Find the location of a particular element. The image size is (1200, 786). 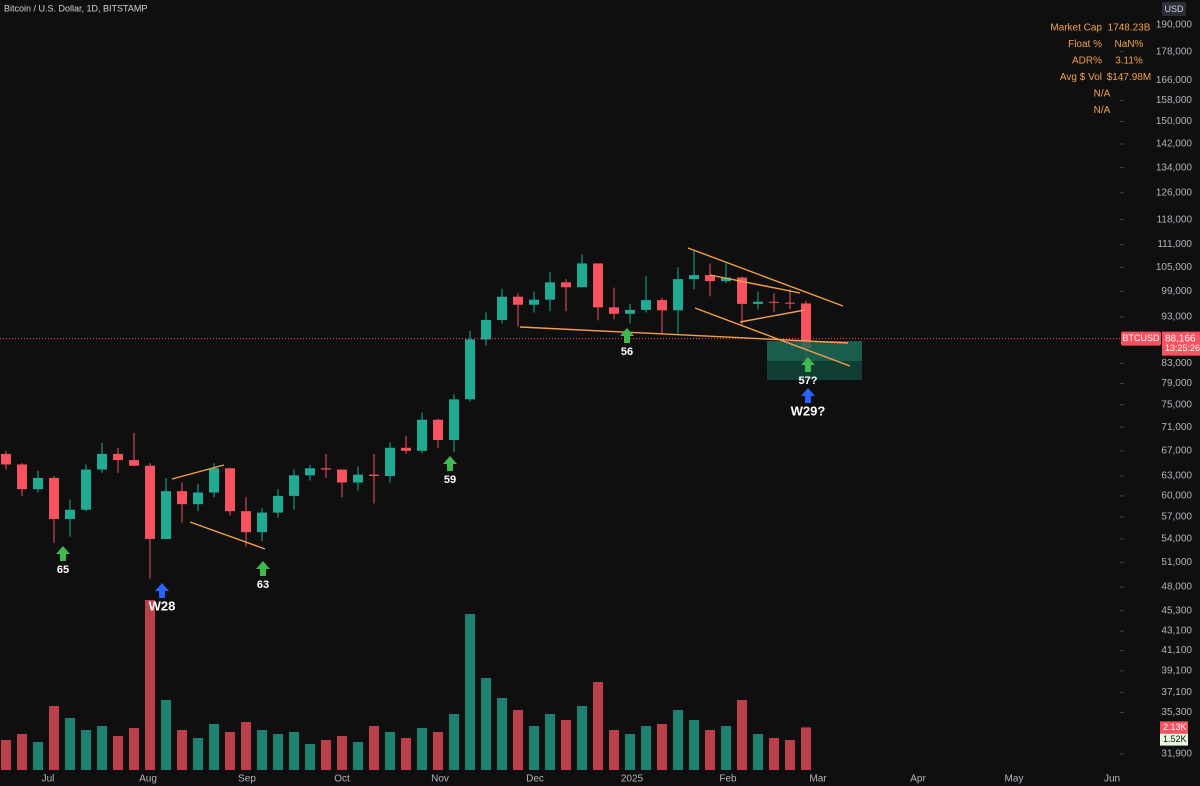

volume-tag is located at coordinates (1174, 727).